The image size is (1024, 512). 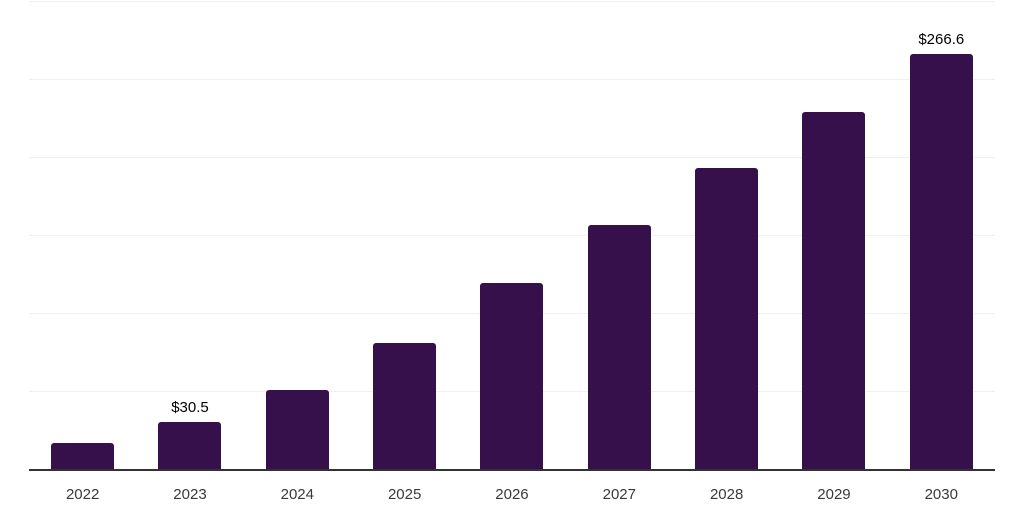 I want to click on bar-slot-2028, so click(x=726, y=236).